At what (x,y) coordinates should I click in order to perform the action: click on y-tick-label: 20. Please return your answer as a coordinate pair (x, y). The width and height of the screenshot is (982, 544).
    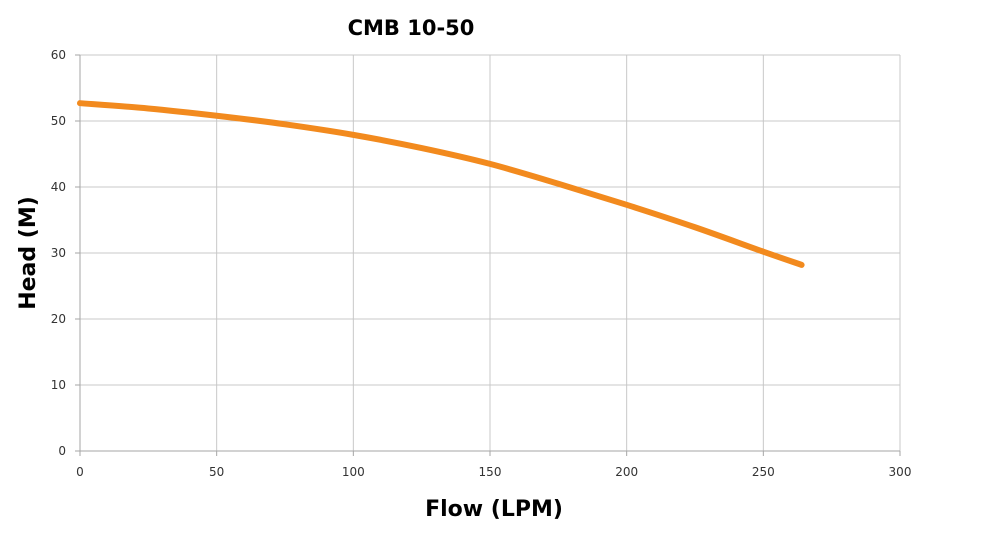
    Looking at the image, I should click on (58, 319).